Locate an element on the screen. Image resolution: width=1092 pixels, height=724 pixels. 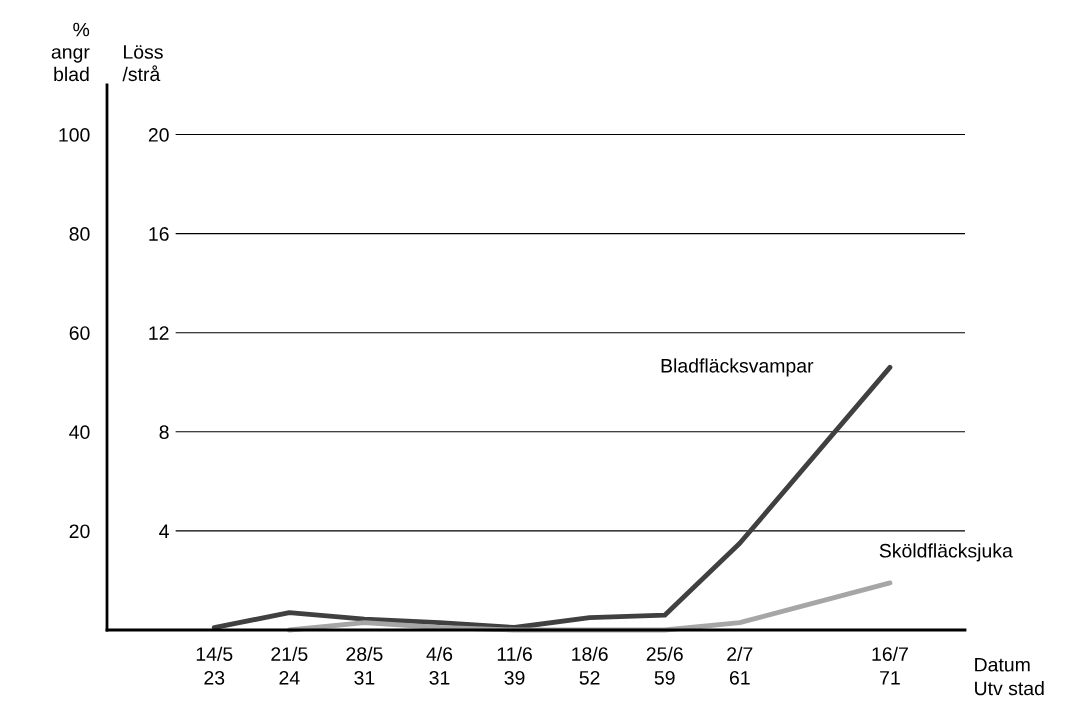
x-tick-label: 11/6 39 is located at coordinates (514, 665).